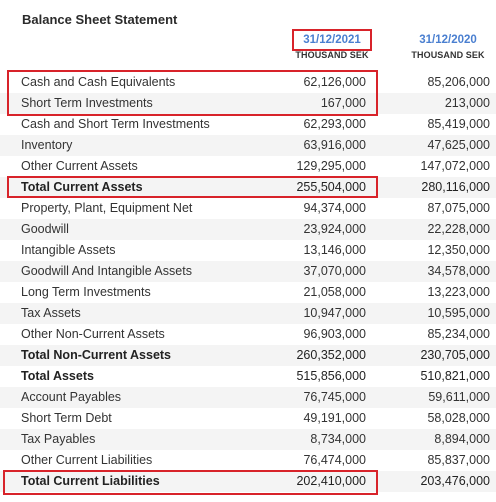  Describe the element at coordinates (66, 418) in the screenshot. I see `row-label: Short Term Debt` at that location.